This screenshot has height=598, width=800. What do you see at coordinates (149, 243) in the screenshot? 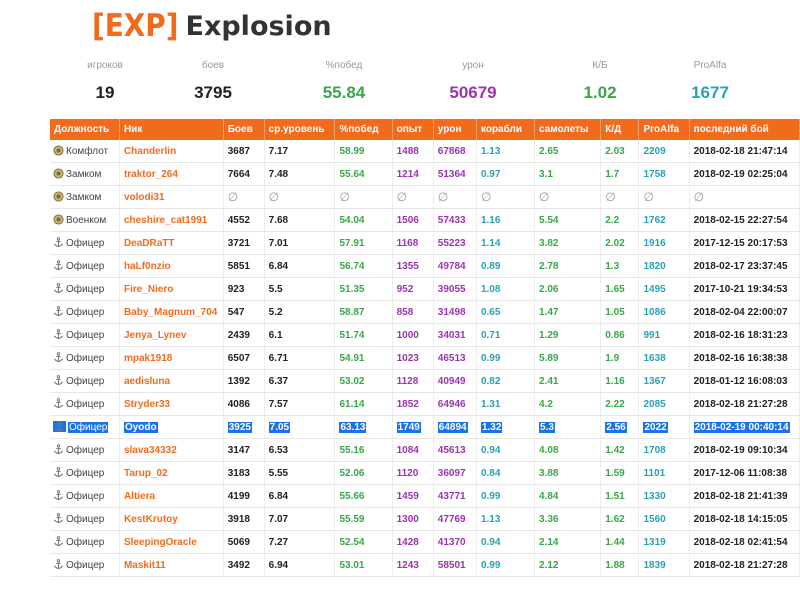
I see `nick-label: DeaDRaTT` at bounding box center [149, 243].